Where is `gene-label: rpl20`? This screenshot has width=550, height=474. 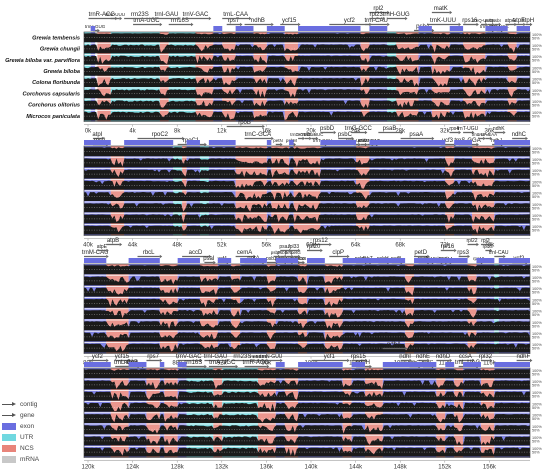
gene-label: rpl20 is located at coordinates (314, 247).